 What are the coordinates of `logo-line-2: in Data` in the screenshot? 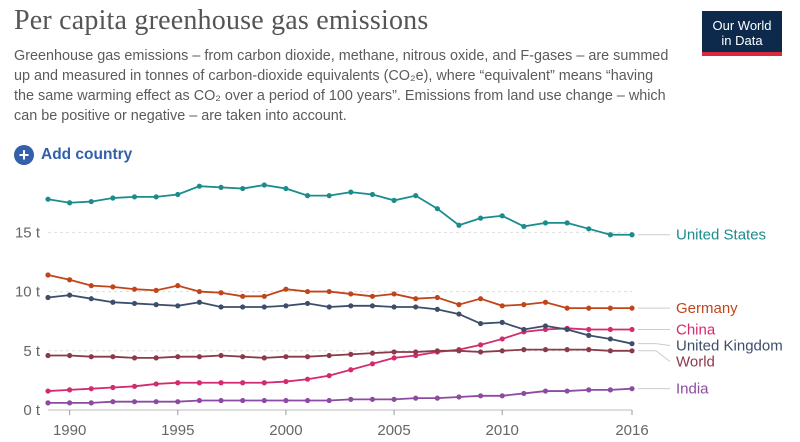 It's located at (742, 40).